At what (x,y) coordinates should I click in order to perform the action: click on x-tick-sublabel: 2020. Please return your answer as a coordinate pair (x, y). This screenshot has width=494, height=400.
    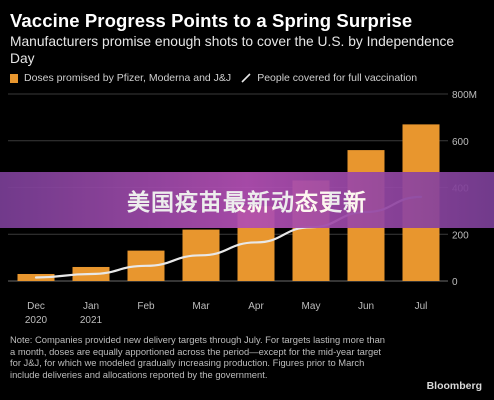
    Looking at the image, I should click on (36, 320).